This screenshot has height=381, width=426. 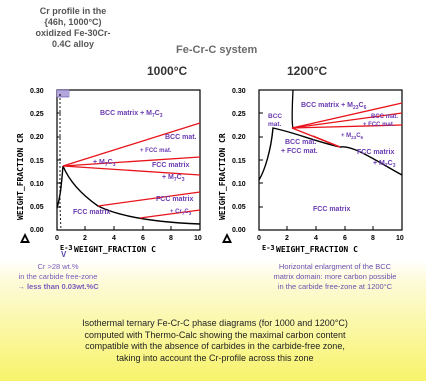 What do you see at coordinates (301, 142) in the screenshot?
I see `region-label-bcc-mat-b: BCC mat.` at bounding box center [301, 142].